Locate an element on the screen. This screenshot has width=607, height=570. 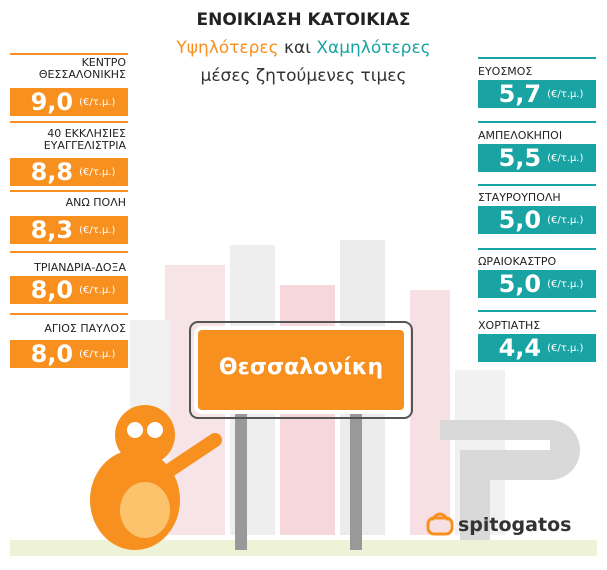
sign-text: Θεσσαλονίκη is located at coordinates (301, 367).